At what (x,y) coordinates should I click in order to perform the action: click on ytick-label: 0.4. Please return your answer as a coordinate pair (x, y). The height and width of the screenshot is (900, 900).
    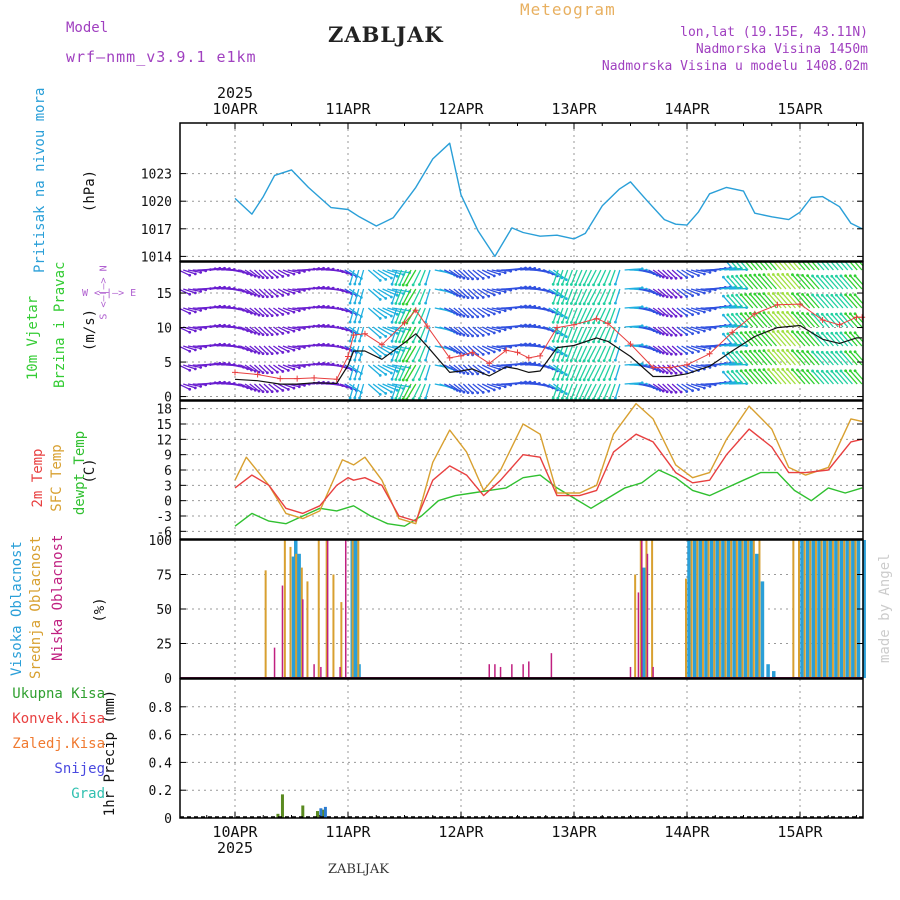
    Looking at the image, I should click on (161, 763).